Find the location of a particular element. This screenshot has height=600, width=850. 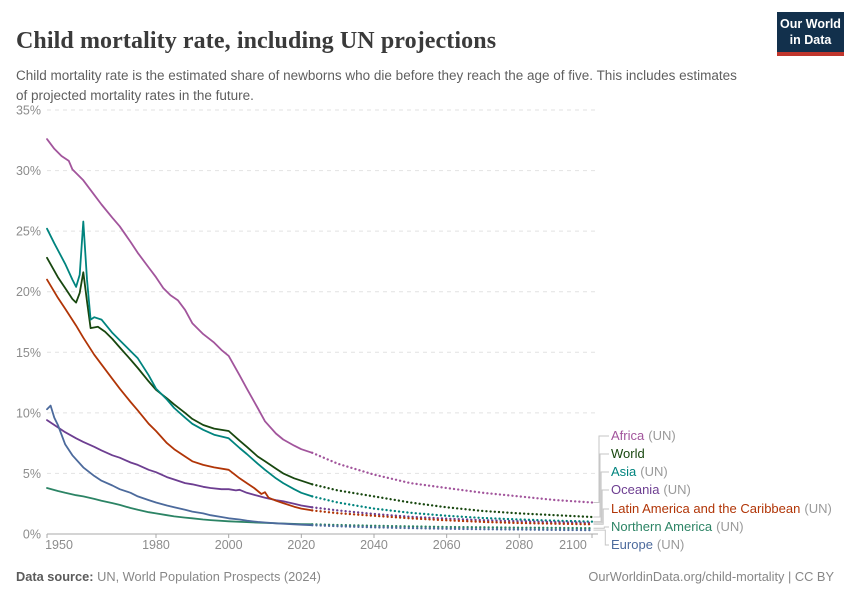

legend-suffix-latin-america-and-the-caribbean: (UN) is located at coordinates (818, 508).